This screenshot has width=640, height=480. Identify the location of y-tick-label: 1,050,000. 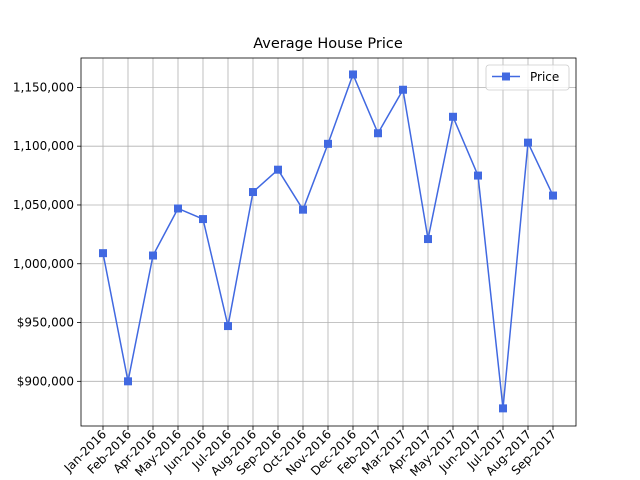
(43, 205).